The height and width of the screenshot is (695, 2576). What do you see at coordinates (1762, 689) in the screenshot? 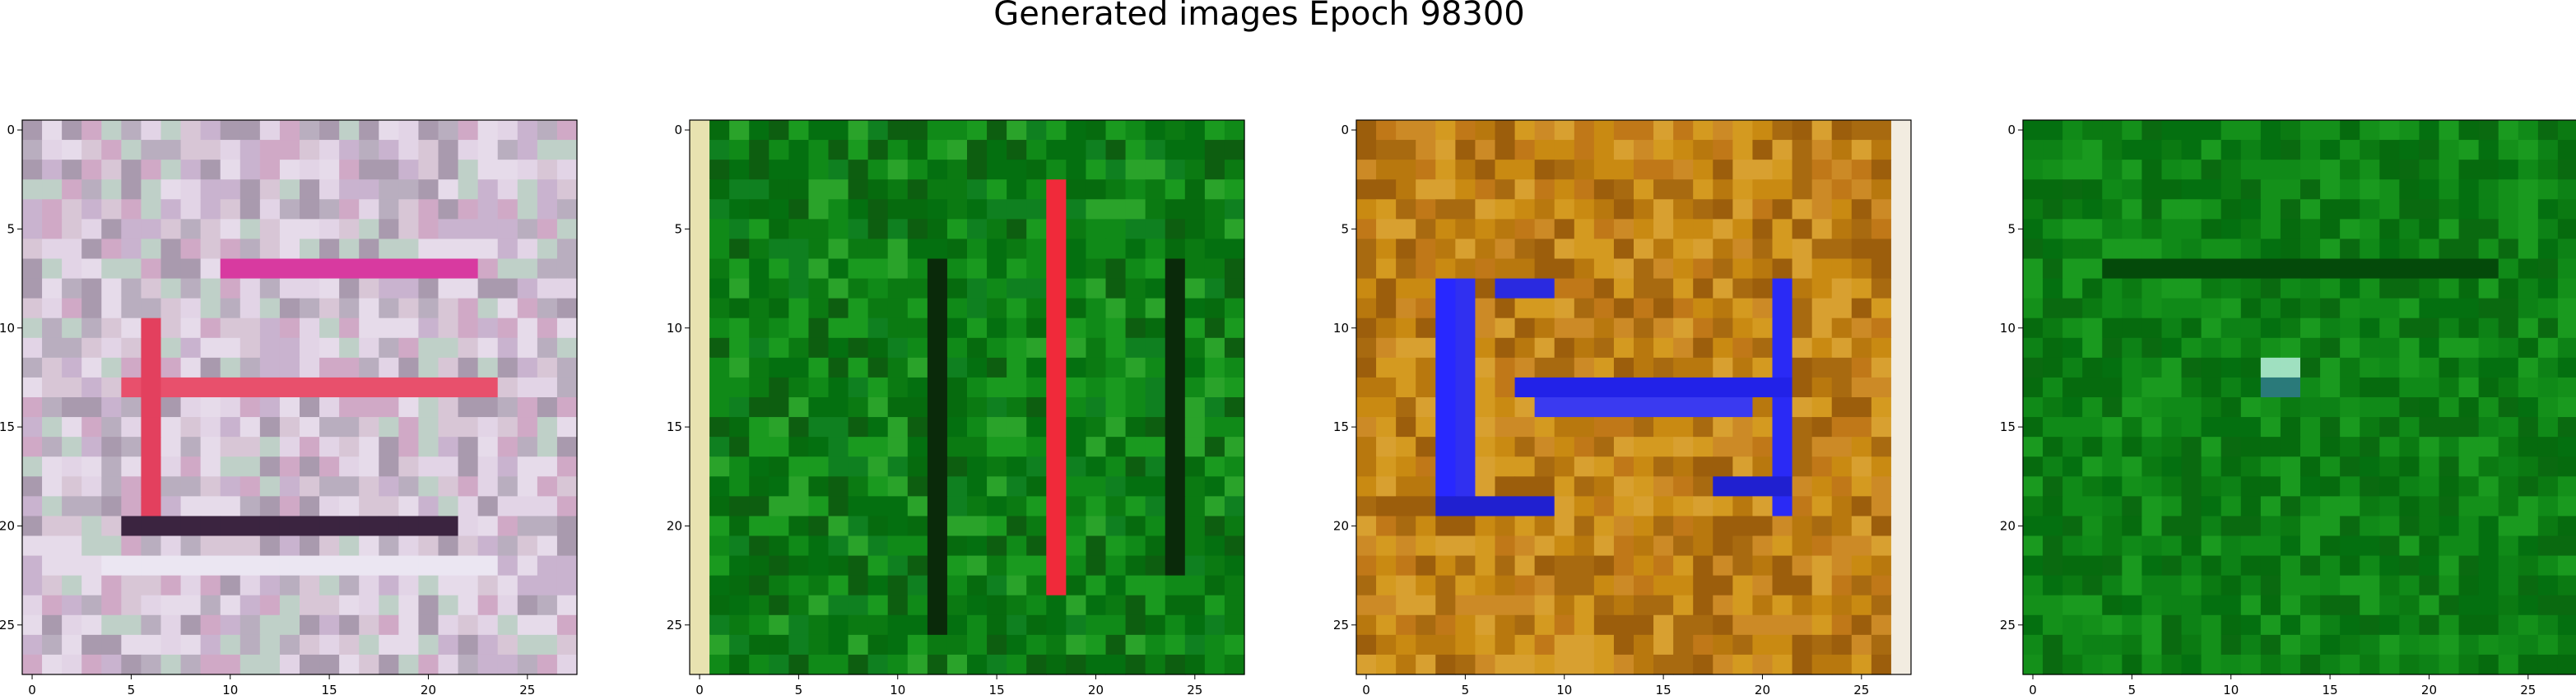
I see `x-tick-label: 20` at bounding box center [1762, 689].